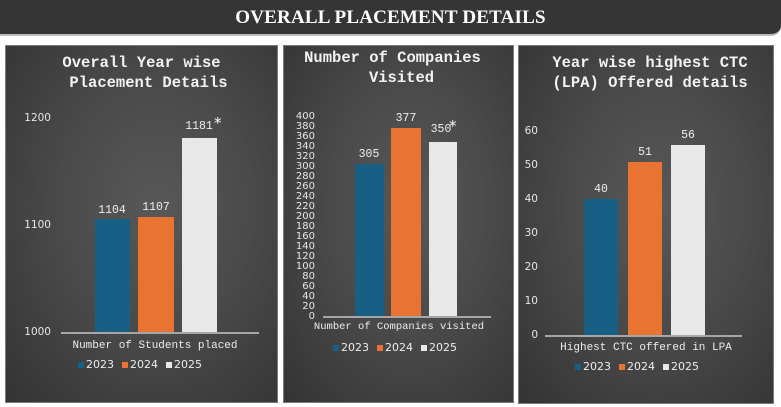 This screenshot has height=407, width=781. I want to click on y-tick: 300, so click(305, 166).